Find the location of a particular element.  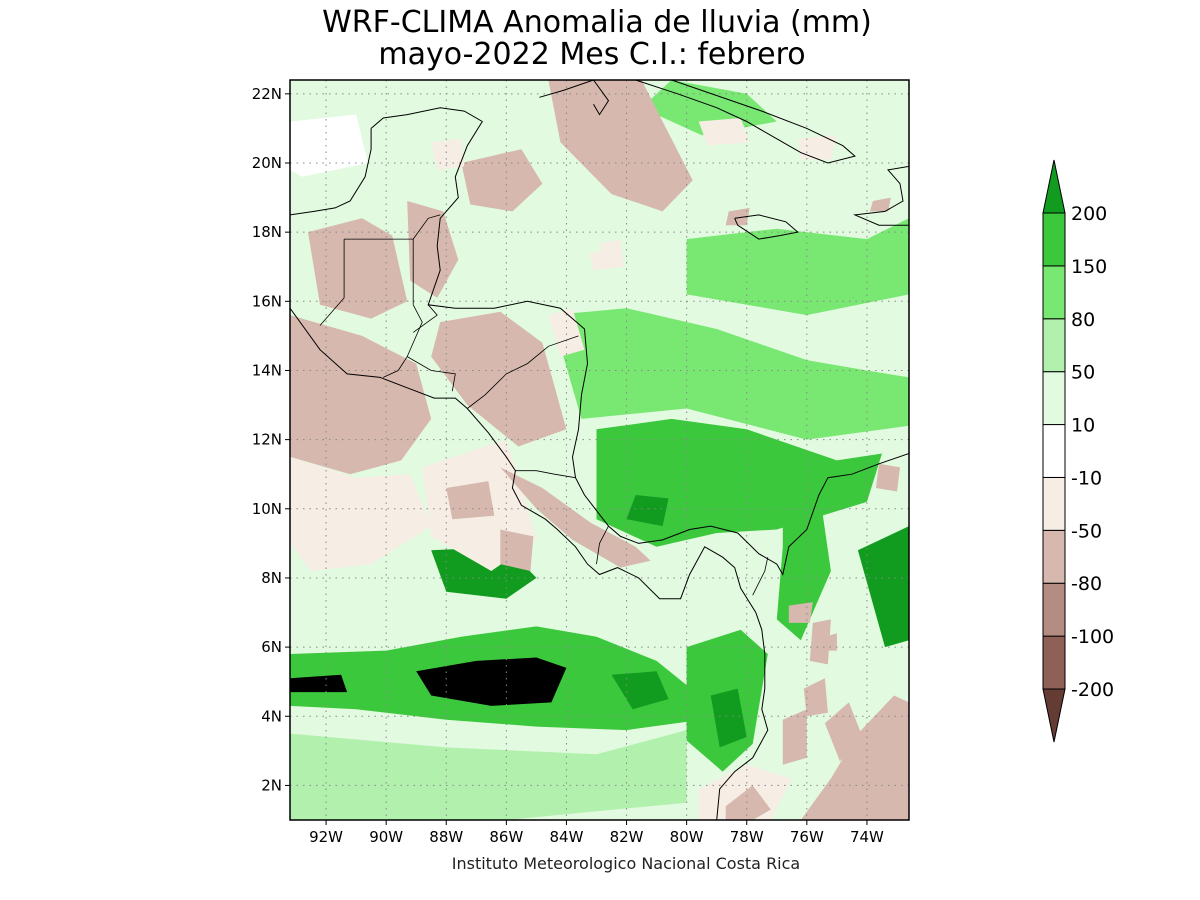

colorbar-label: 80 is located at coordinates (1083, 320).